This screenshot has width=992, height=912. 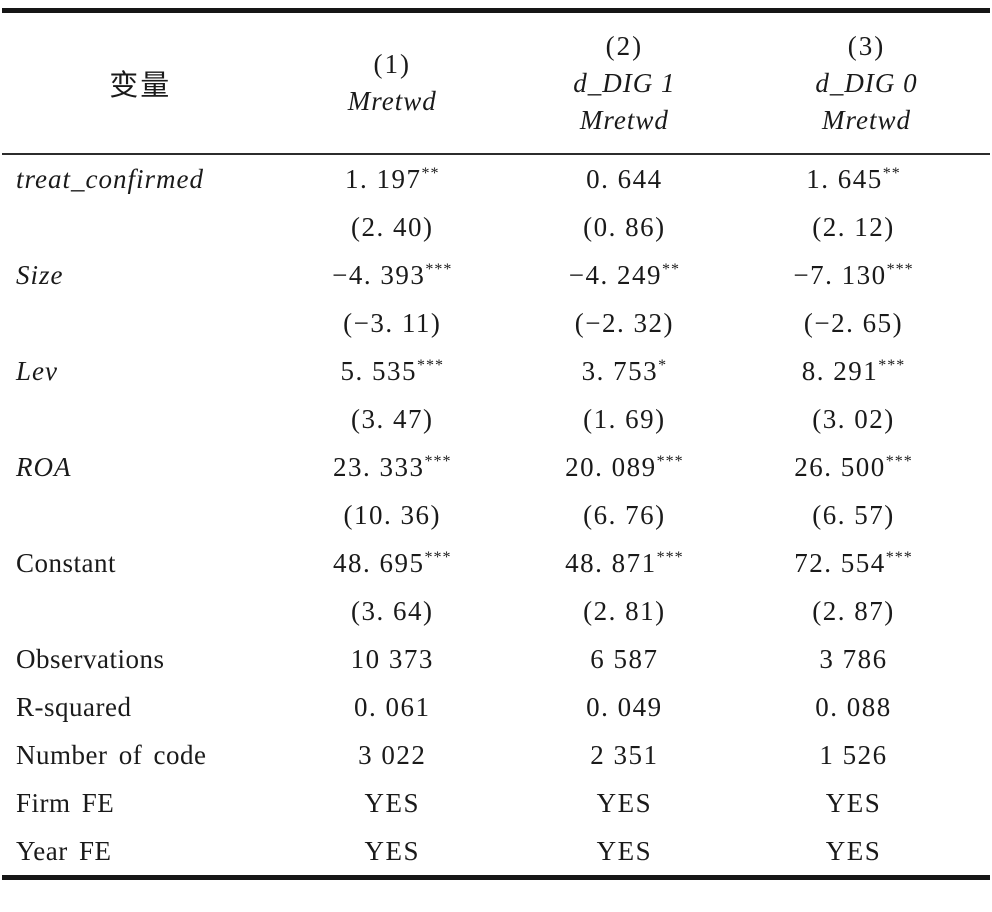 I want to click on stat-cell: 0. 061, so click(x=392, y=706).